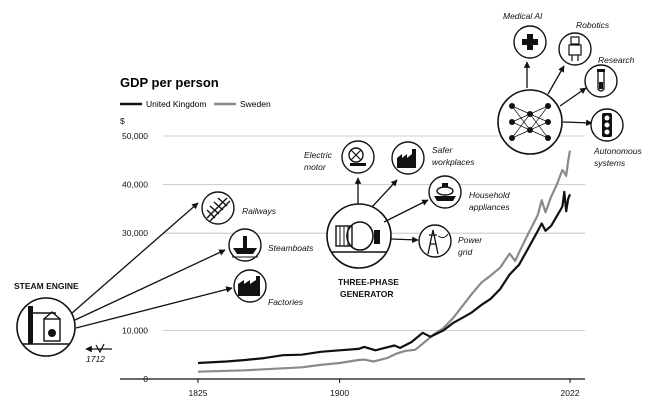 This screenshot has height=405, width=660. What do you see at coordinates (453, 162) in the screenshot?
I see `label-safer-line2: workplaces` at bounding box center [453, 162].